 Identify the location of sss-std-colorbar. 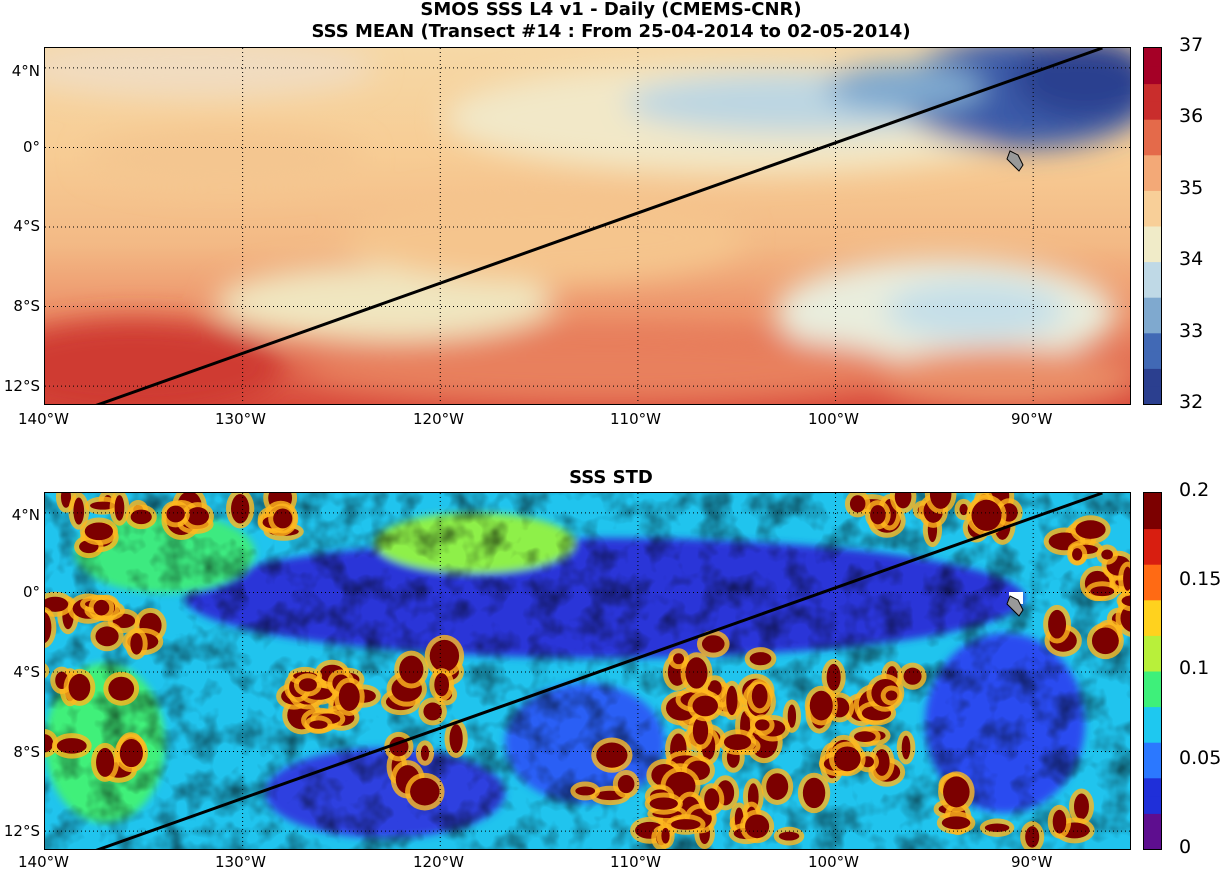
(1152, 671).